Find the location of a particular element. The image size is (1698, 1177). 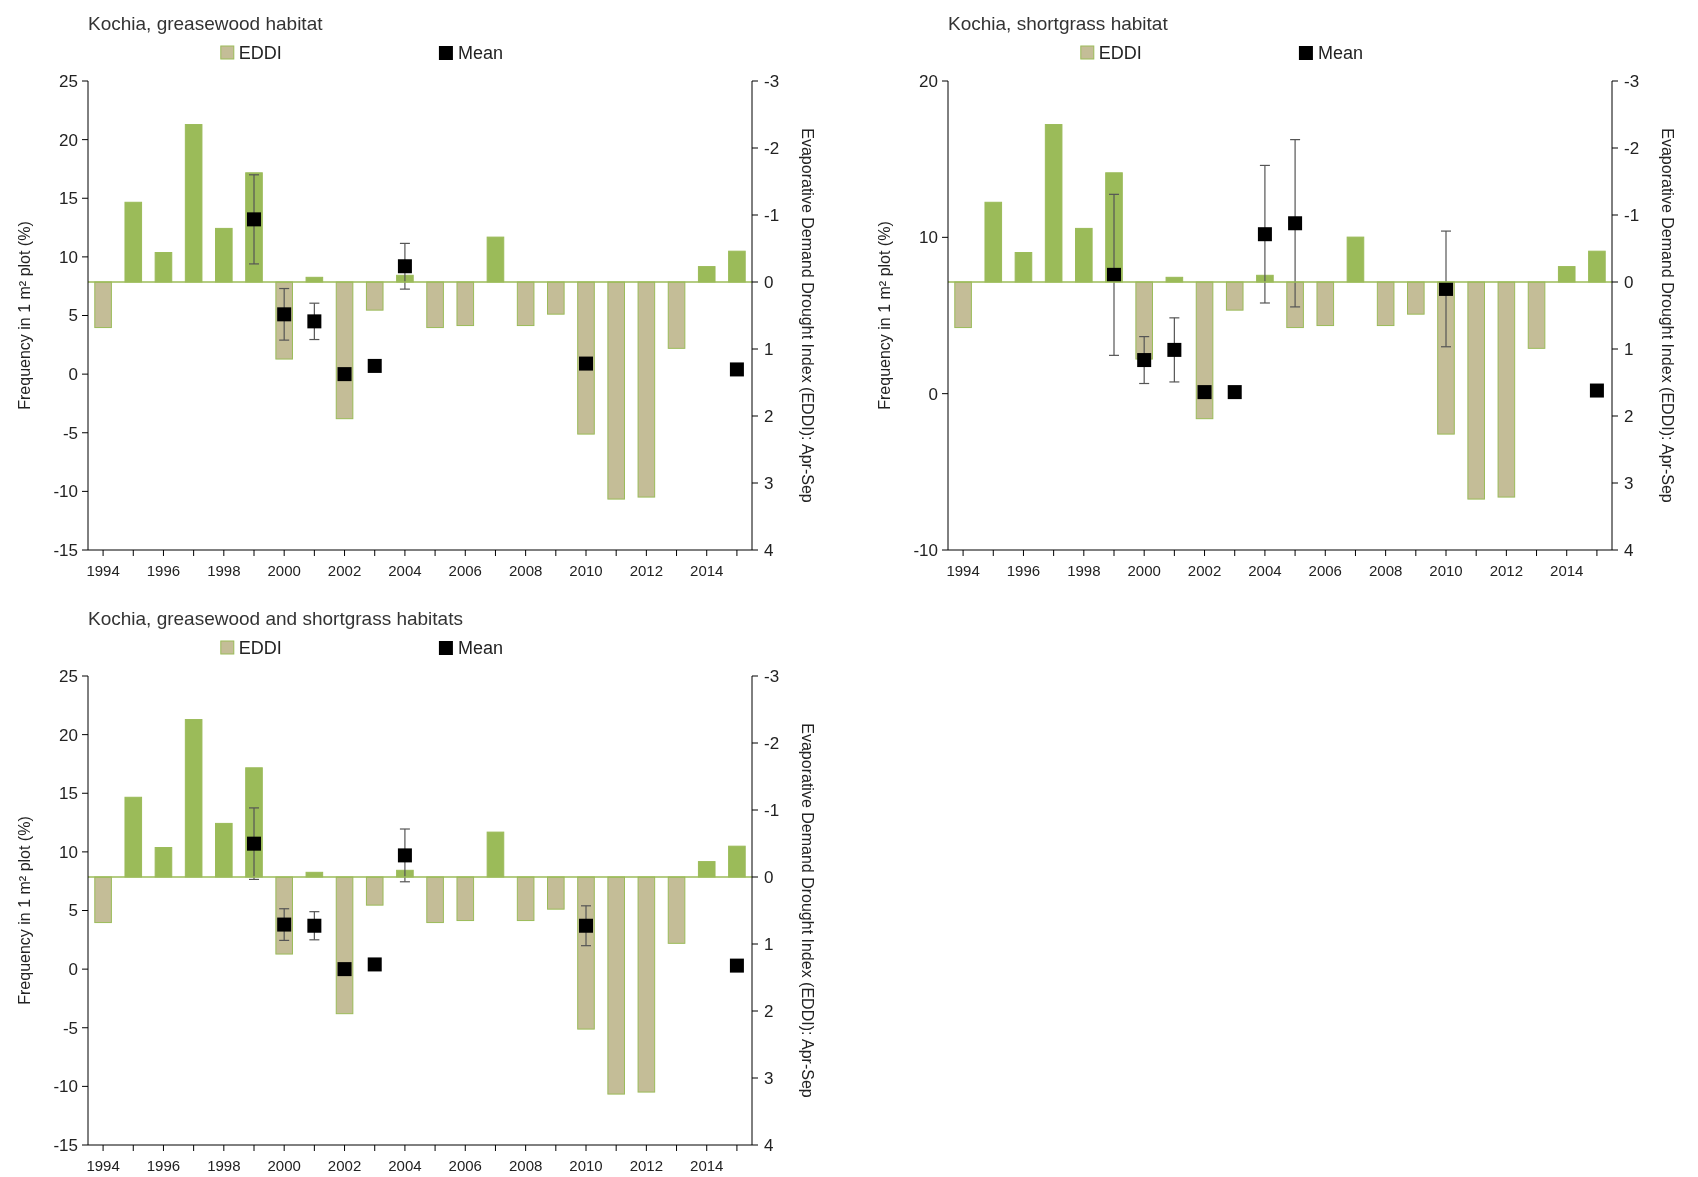

chart-title: Kochia, greasewood habitat is located at coordinates (206, 23).